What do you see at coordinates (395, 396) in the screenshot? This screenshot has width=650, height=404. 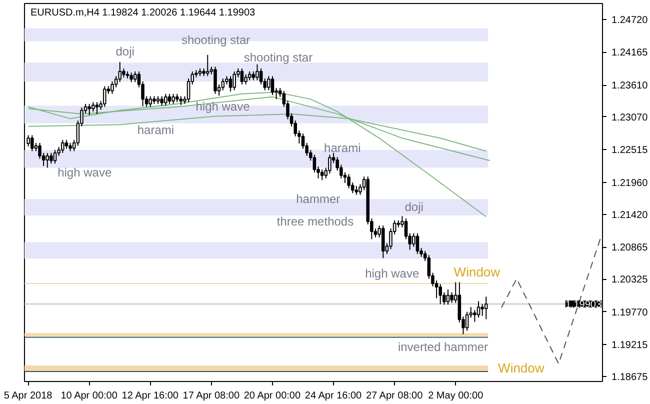 I see `x-tick-label: 27 Apr 08:00` at bounding box center [395, 396].